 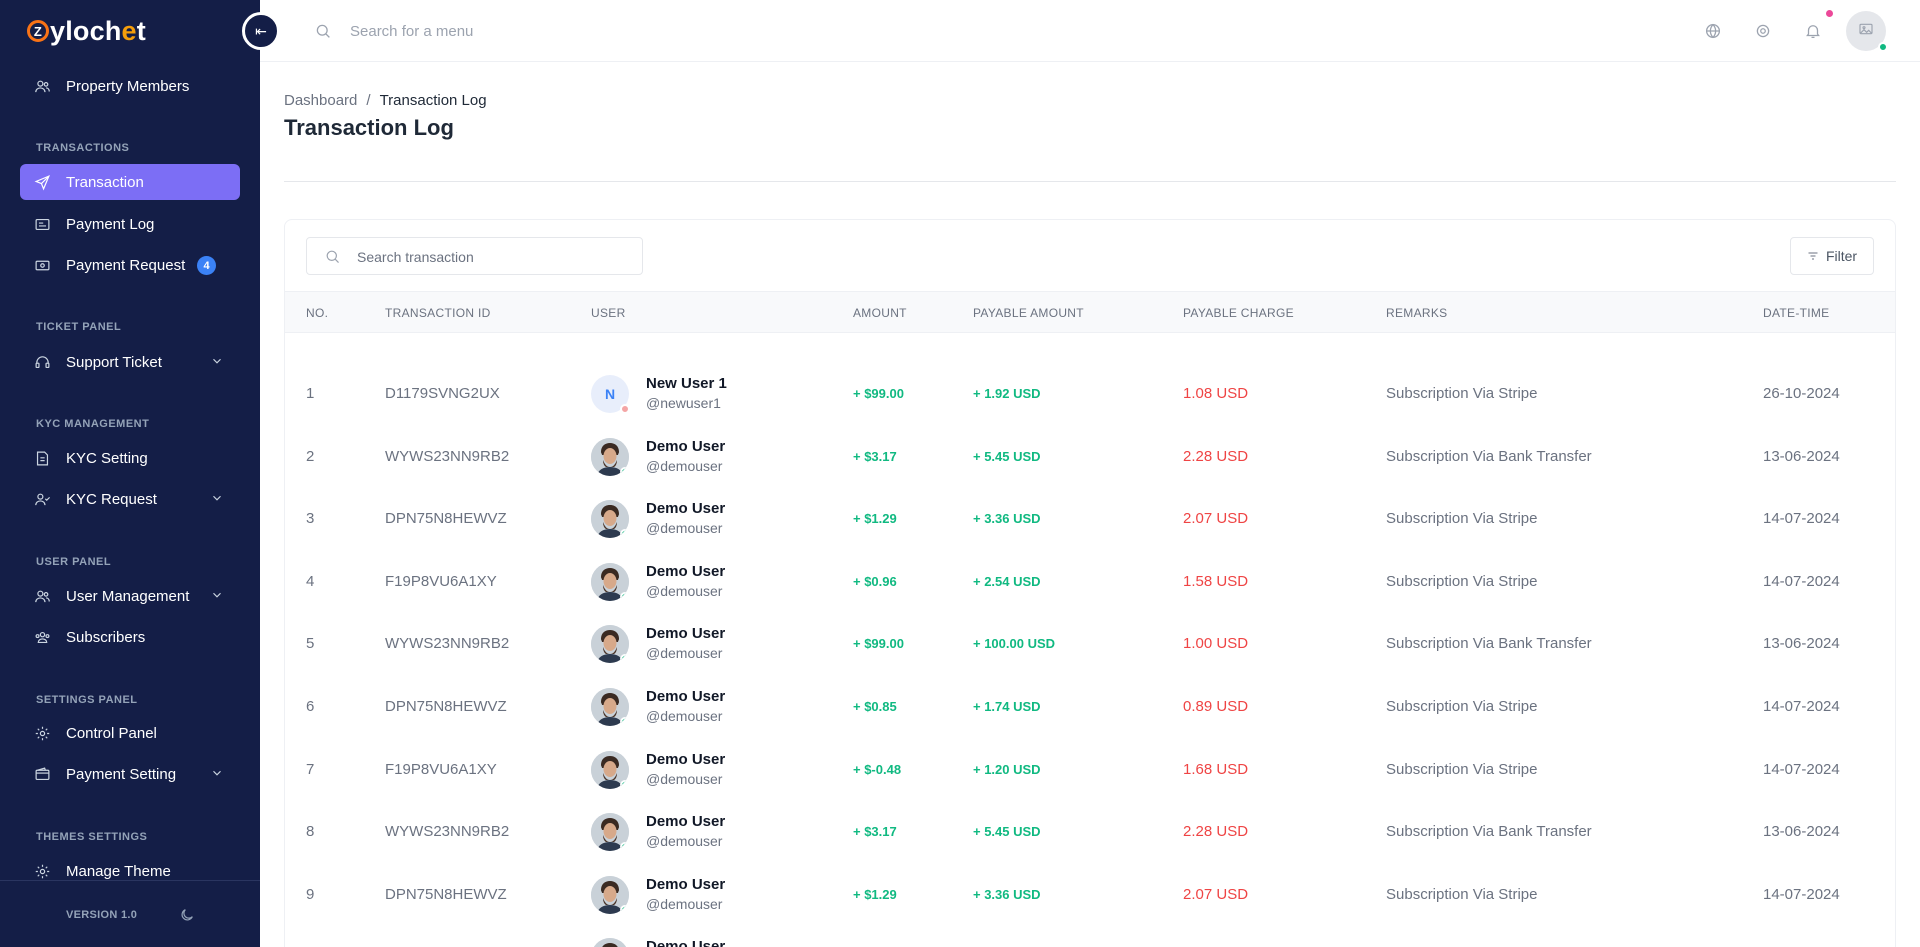 What do you see at coordinates (310, 456) in the screenshot?
I see `row-number: 2` at bounding box center [310, 456].